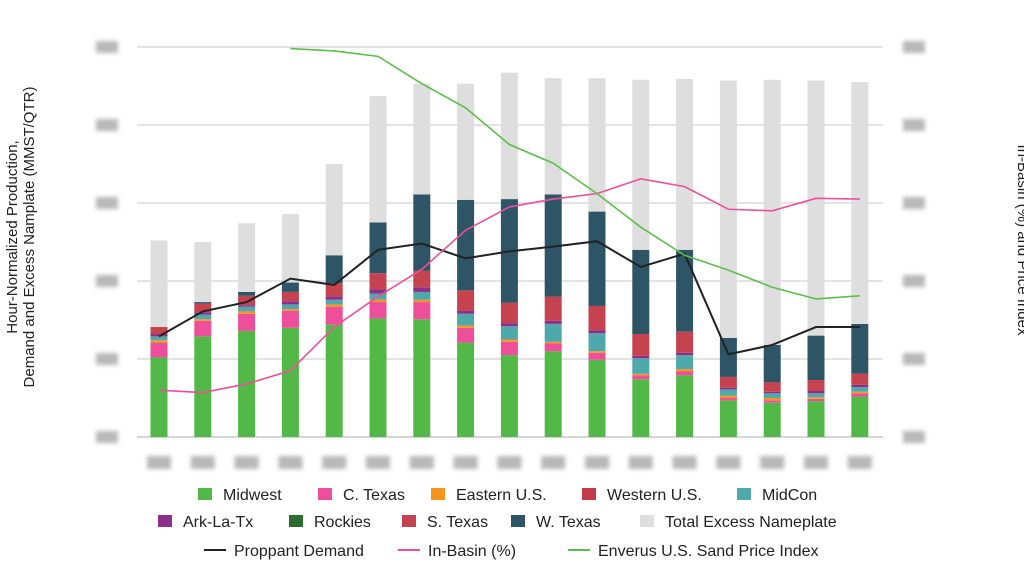  Describe the element at coordinates (777, 495) in the screenshot. I see `legend-item: MidCon` at that location.